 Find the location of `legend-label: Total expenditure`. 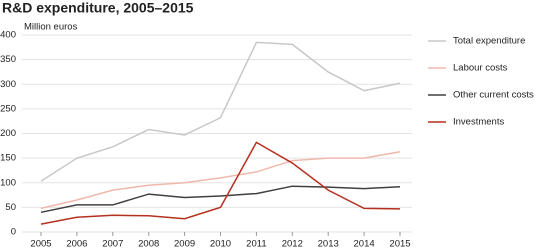

legend-label: Total expenditure is located at coordinates (489, 41).